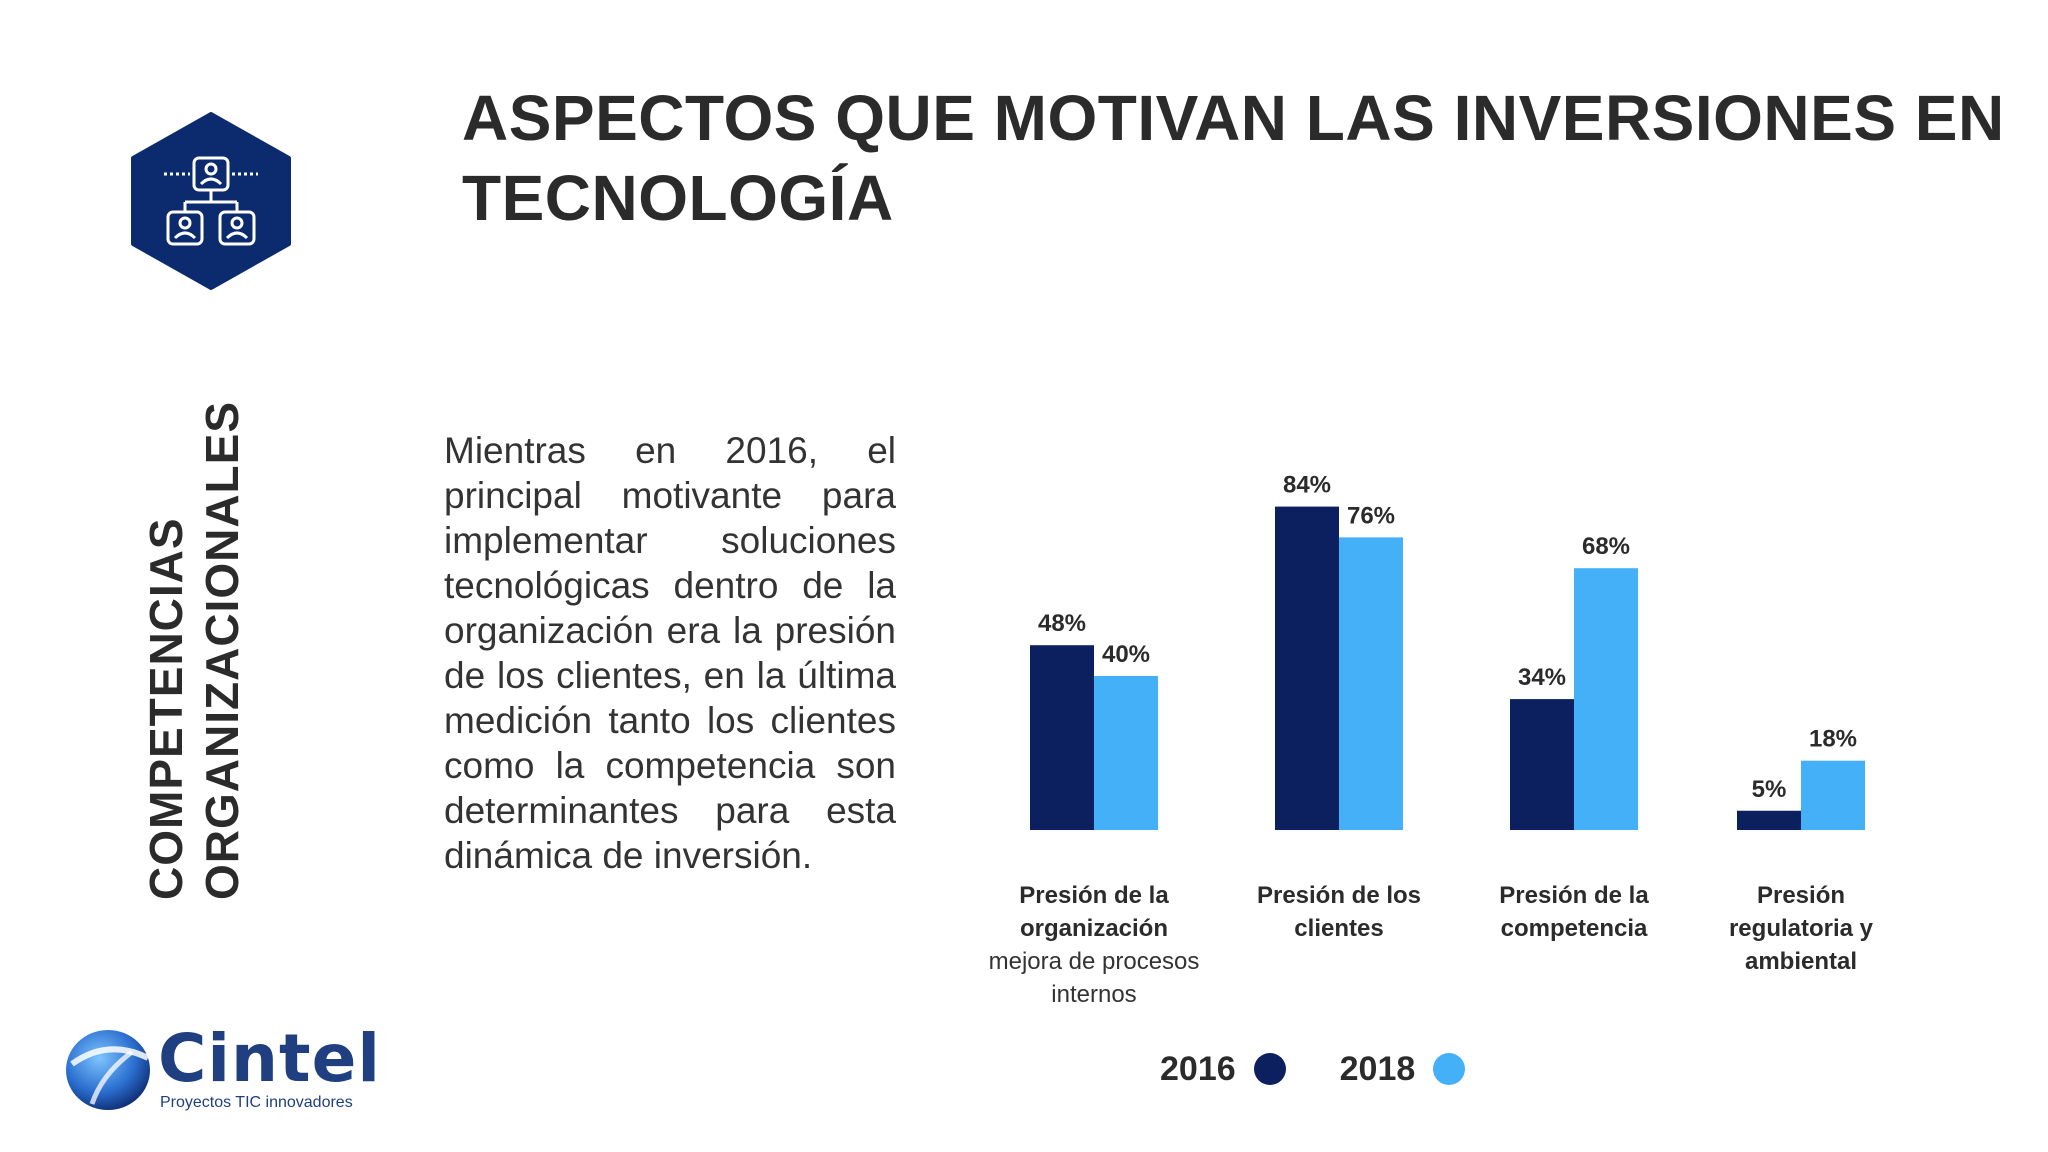 The width and height of the screenshot is (2048, 1152). Describe the element at coordinates (256, 1102) in the screenshot. I see `logo-tagline: Proyectos TIC innovadores` at that location.